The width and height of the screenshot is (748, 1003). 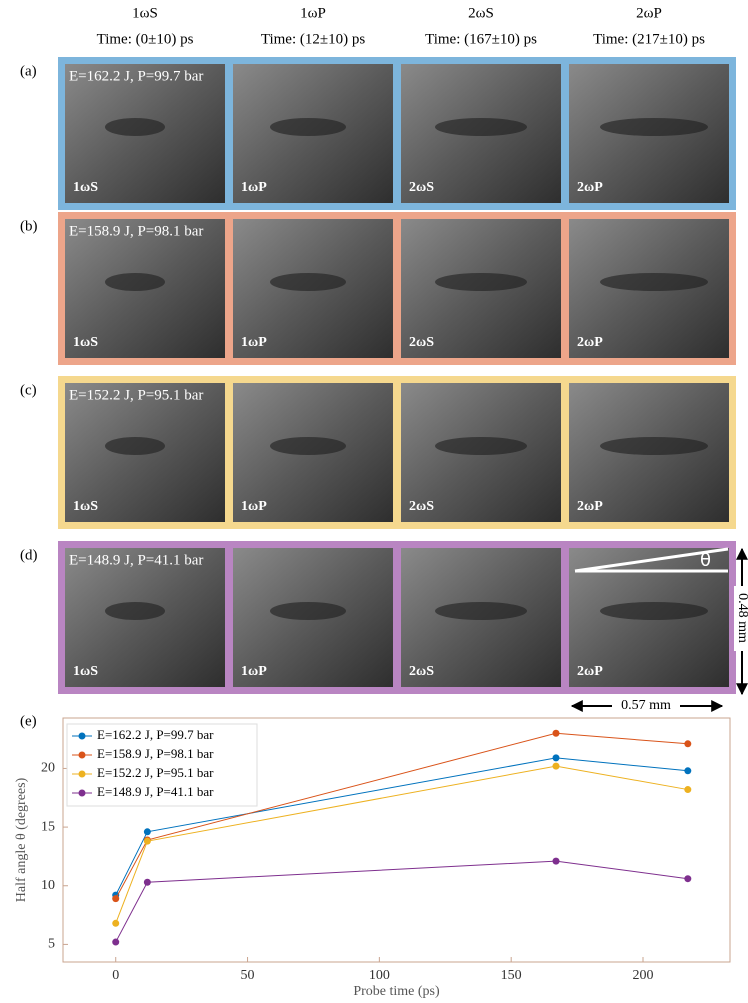 What do you see at coordinates (28, 71) in the screenshot?
I see `row-label: (a)` at bounding box center [28, 71].